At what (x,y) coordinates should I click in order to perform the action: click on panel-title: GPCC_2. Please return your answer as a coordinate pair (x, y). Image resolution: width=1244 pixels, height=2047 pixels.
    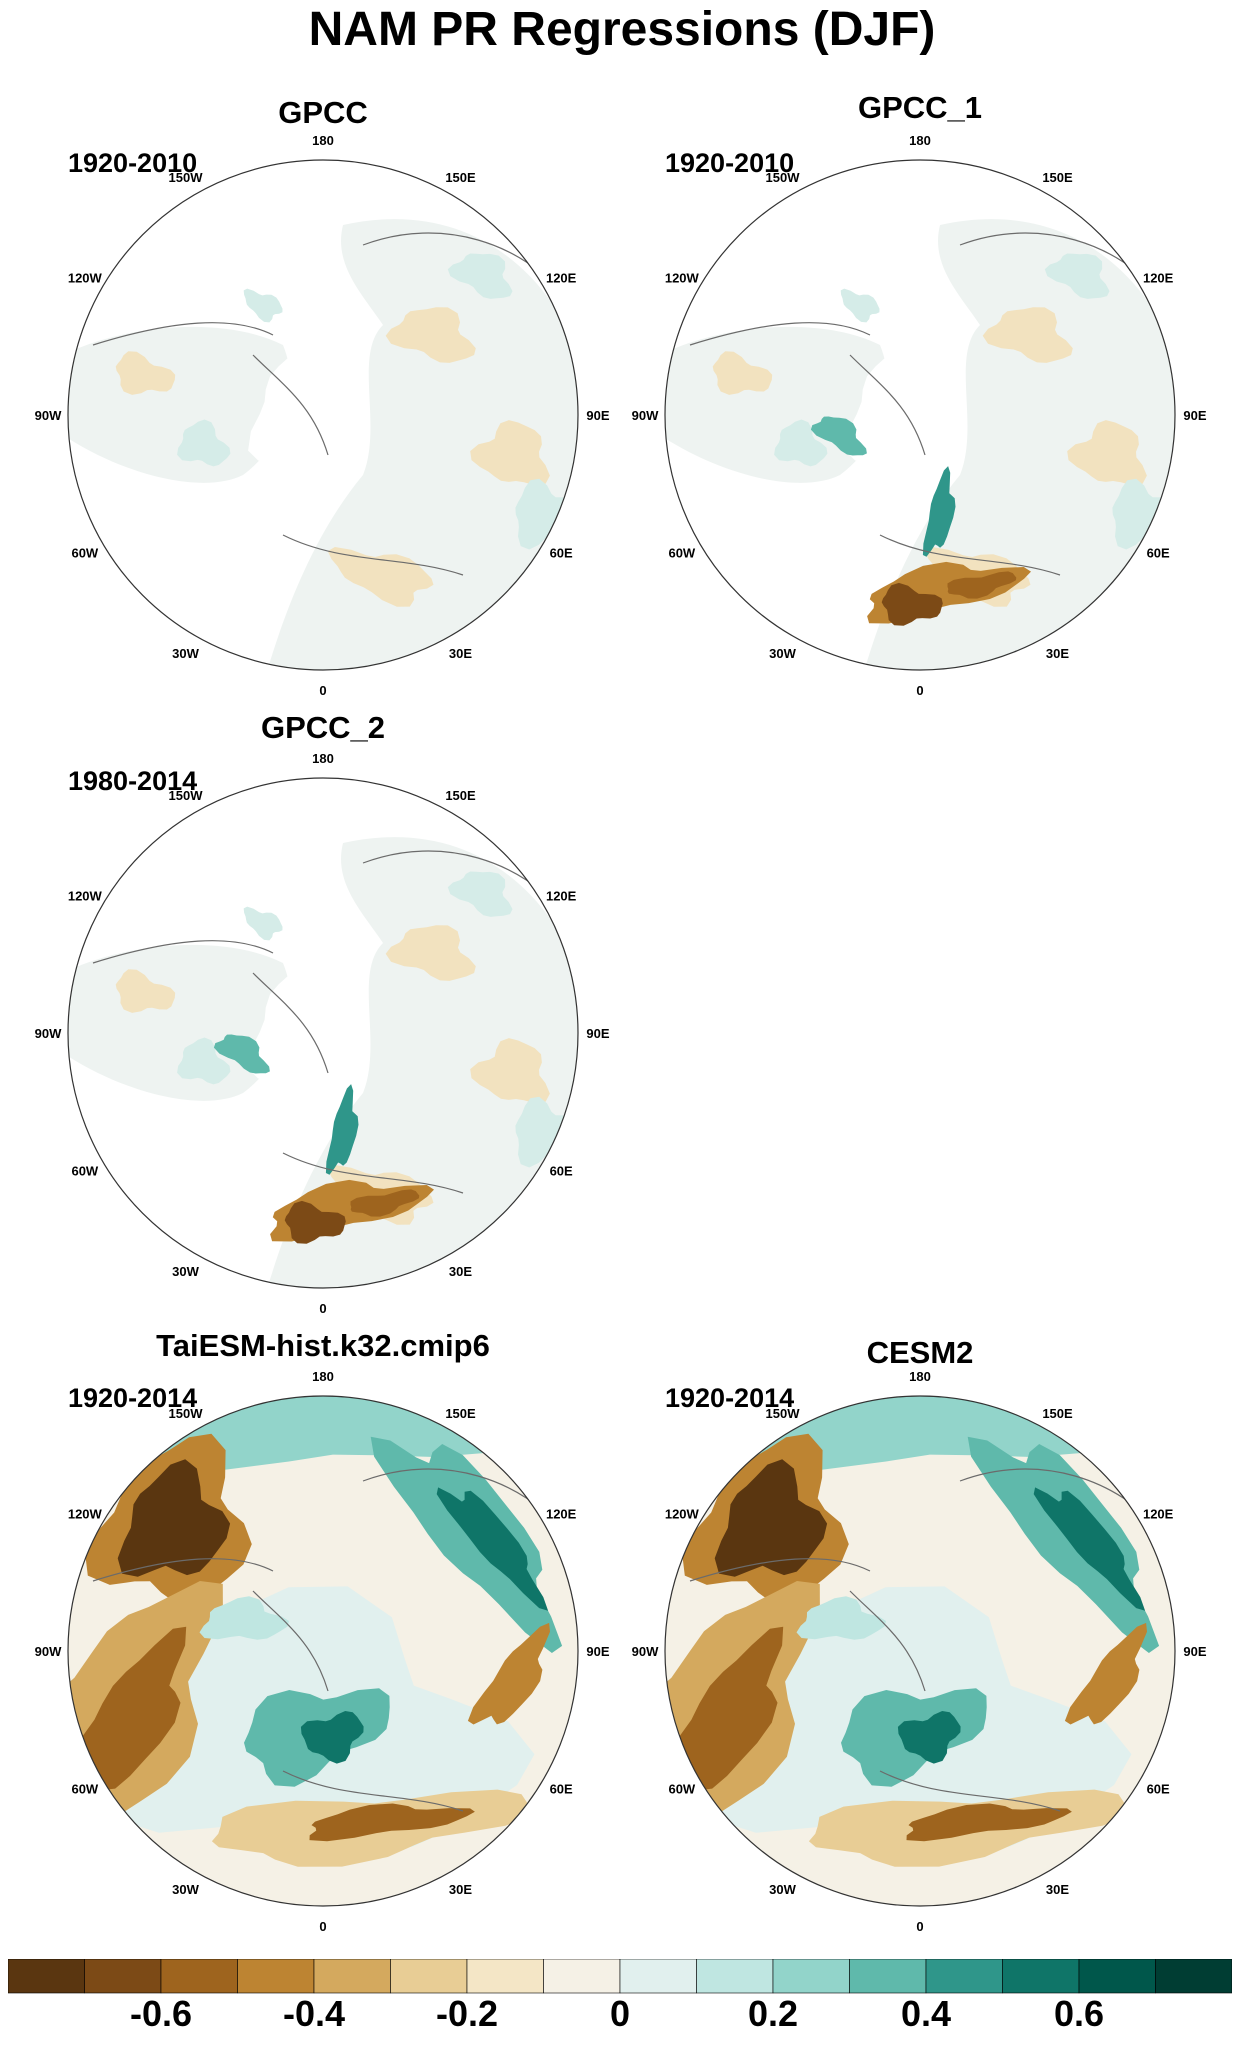
    Looking at the image, I should click on (323, 727).